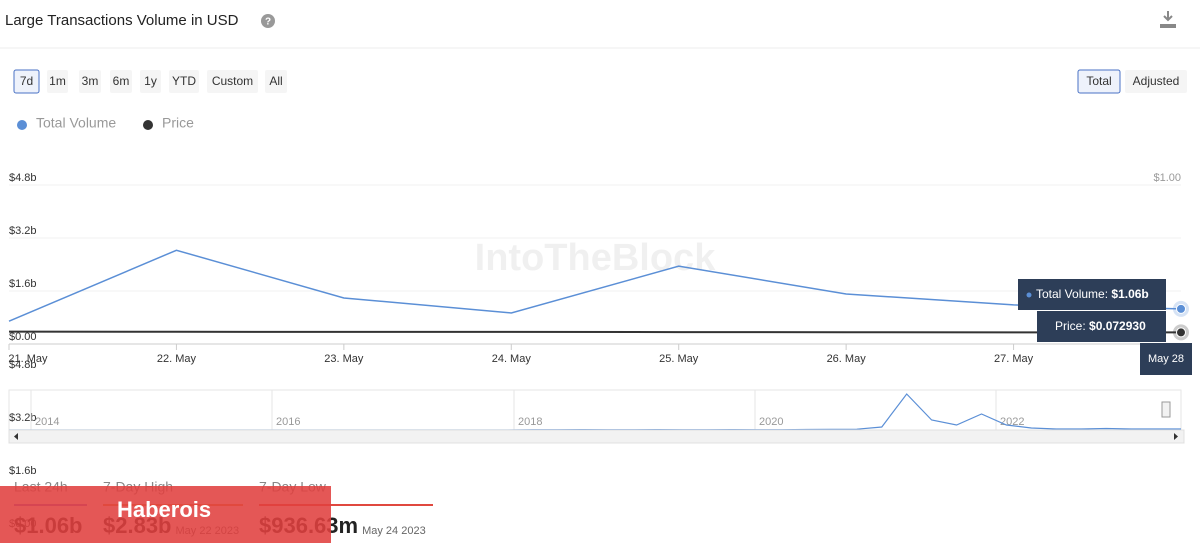 This screenshot has width=1200, height=545. What do you see at coordinates (847, 359) in the screenshot?
I see `x-tick-label: 26. May` at bounding box center [847, 359].